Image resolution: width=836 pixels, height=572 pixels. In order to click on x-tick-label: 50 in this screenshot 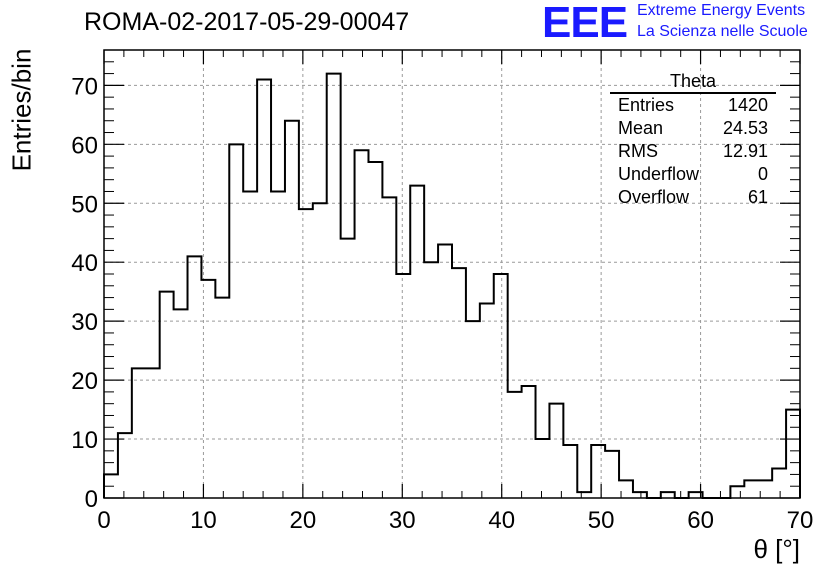, I will do `click(601, 520)`.